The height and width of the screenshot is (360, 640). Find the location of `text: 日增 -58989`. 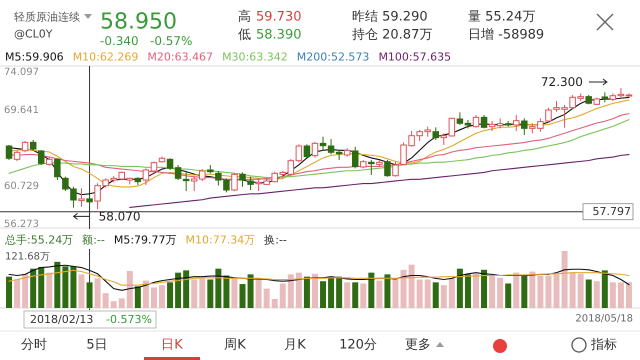

text: 日增 -58989 is located at coordinates (506, 35).